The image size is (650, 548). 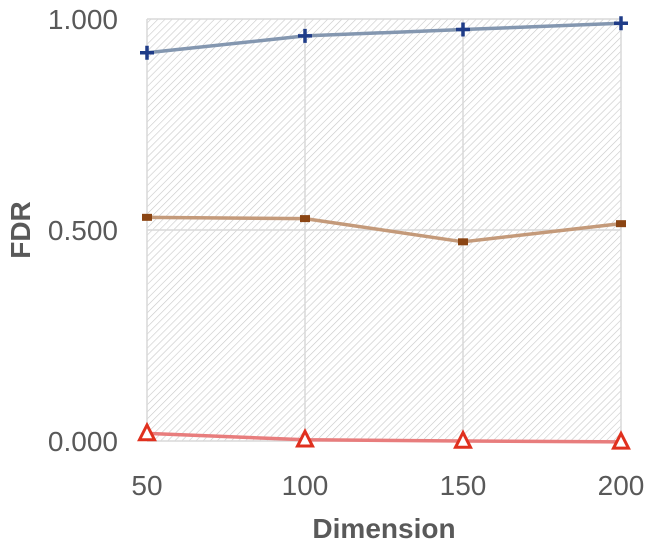 I want to click on y-tick-label: 0.500, so click(x=83, y=230).